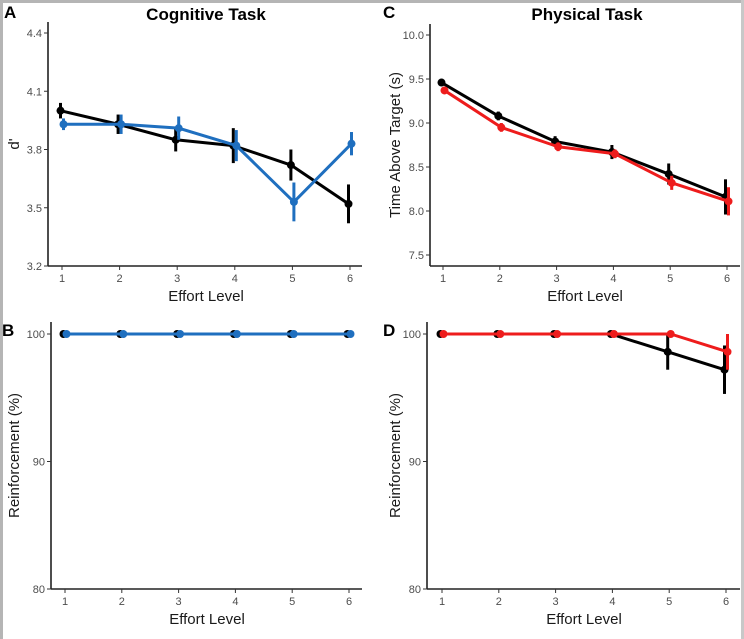  What do you see at coordinates (34, 34) in the screenshot?
I see `y-tick-label: 4.4` at bounding box center [34, 34].